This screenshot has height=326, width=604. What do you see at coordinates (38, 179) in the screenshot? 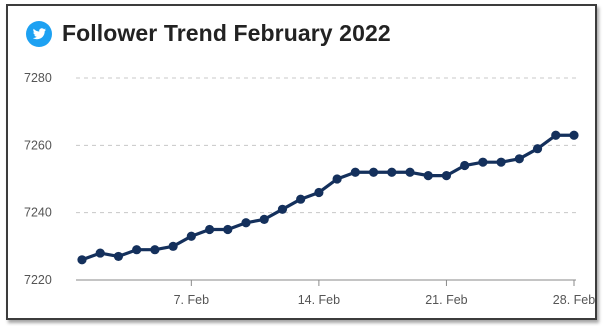
I see `y-axis-tick-labels: 7220 7240 7260 7280` at bounding box center [38, 179].